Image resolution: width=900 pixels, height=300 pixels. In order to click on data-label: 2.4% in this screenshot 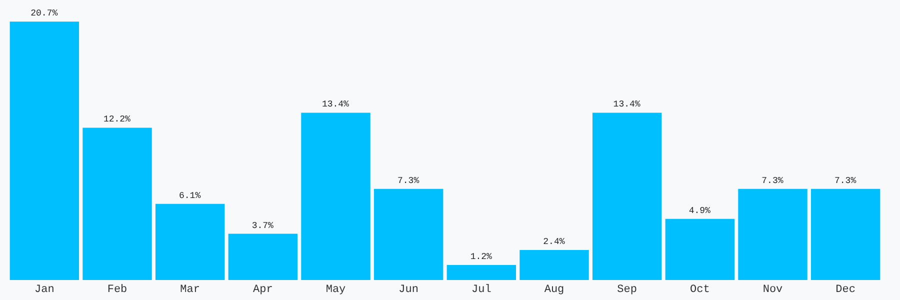, I will do `click(554, 242)`.